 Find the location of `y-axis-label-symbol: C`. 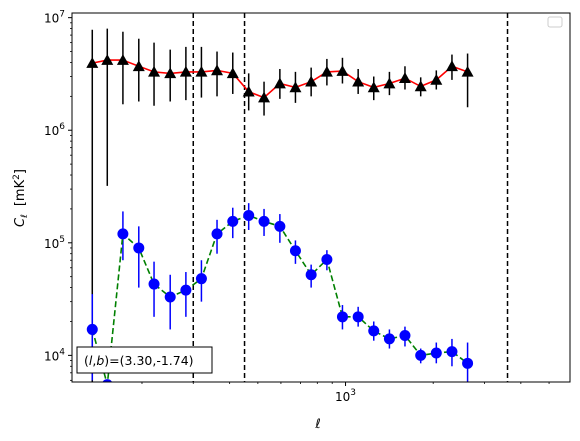

y-axis-label-symbol: C is located at coordinates (20, 222).